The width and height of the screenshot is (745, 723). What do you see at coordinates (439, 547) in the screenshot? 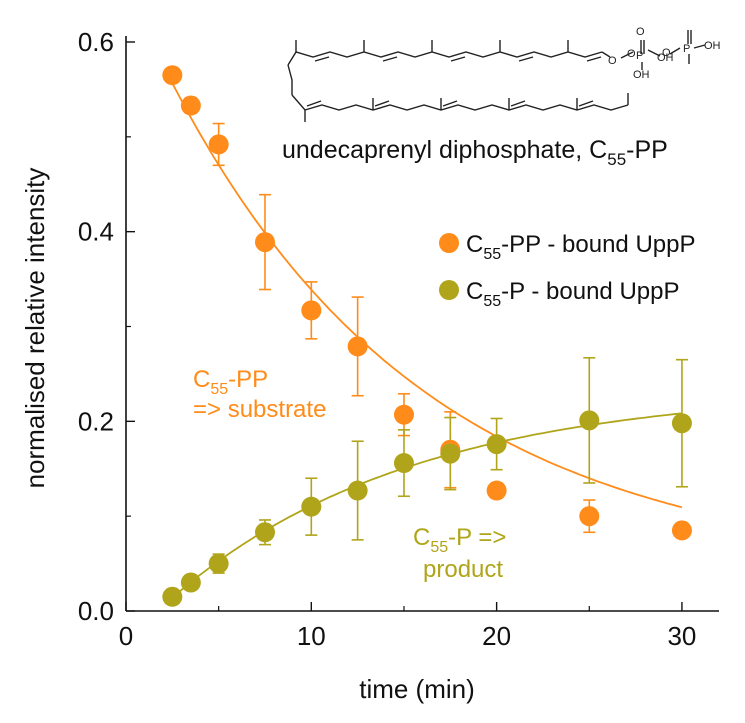
I see `annotation-product-sub: 55` at bounding box center [439, 547].